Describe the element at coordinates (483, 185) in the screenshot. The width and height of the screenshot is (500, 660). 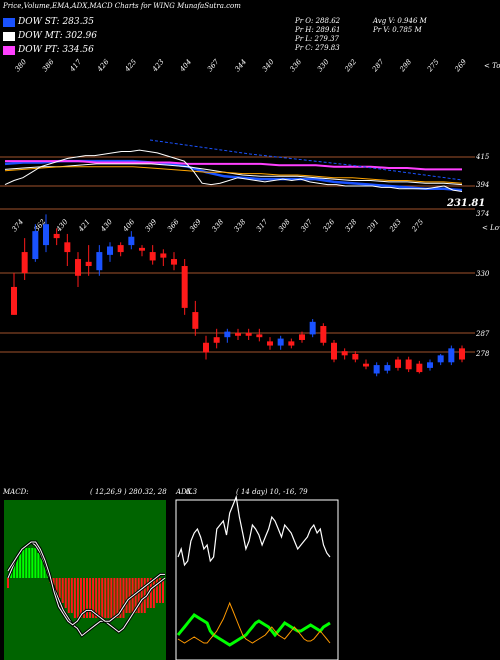
I see `ema-hline-label-2: 394` at that location.